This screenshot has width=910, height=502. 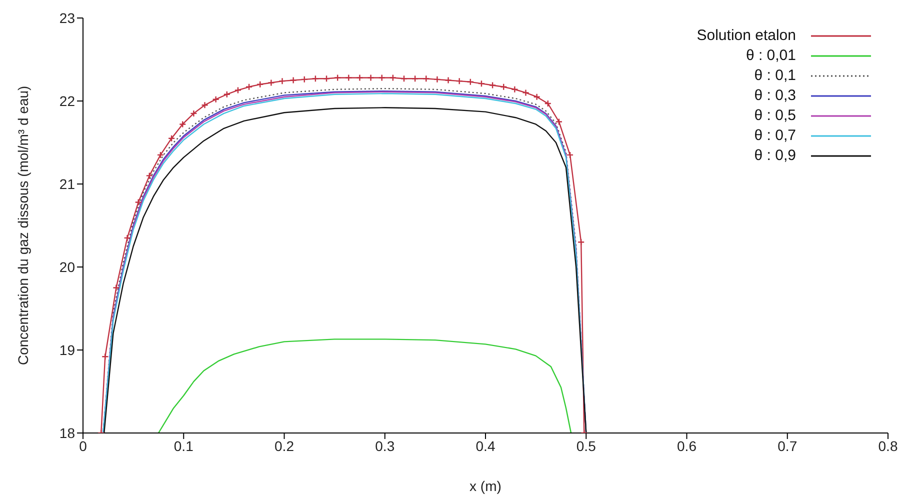 What do you see at coordinates (22, 226) in the screenshot?
I see `y-axis-title: Concentration du gaz dissous (mol/m³ d eau)` at bounding box center [22, 226].